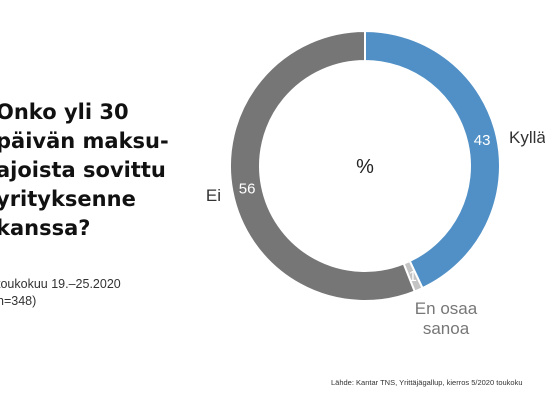 The width and height of the screenshot is (545, 412). I want to click on question-line-5: kanssa?, so click(45, 228).